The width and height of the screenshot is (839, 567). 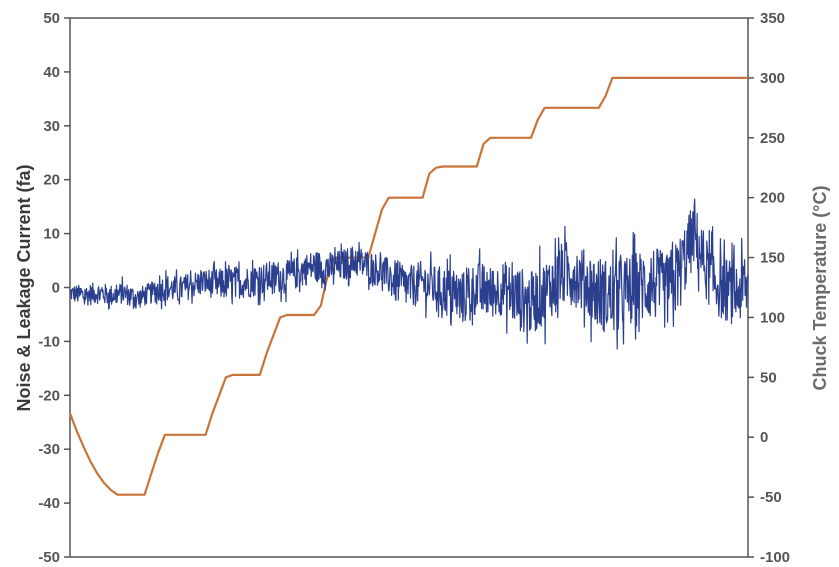 What do you see at coordinates (772, 258) in the screenshot?
I see `y2-tick-label: 150` at bounding box center [772, 258].